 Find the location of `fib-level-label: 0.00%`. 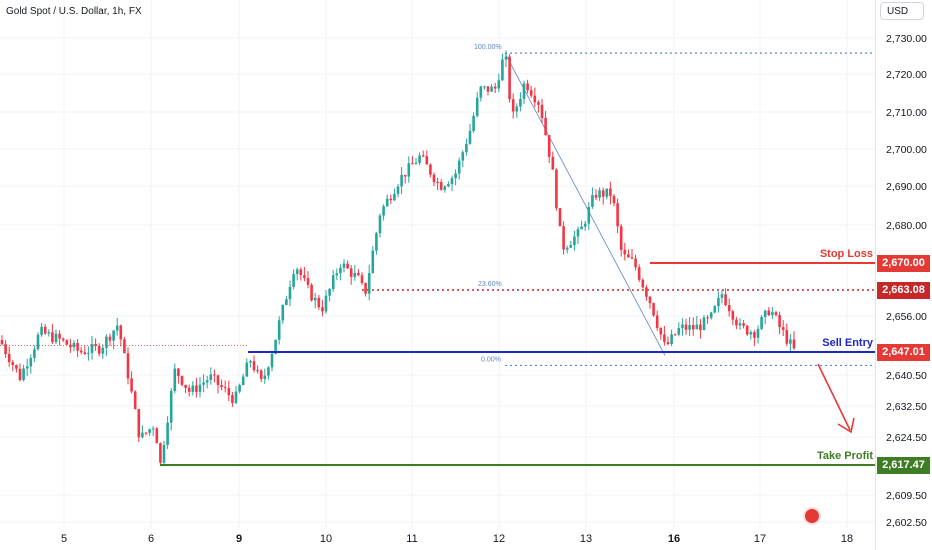

fib-level-label: 0.00% is located at coordinates (491, 359).